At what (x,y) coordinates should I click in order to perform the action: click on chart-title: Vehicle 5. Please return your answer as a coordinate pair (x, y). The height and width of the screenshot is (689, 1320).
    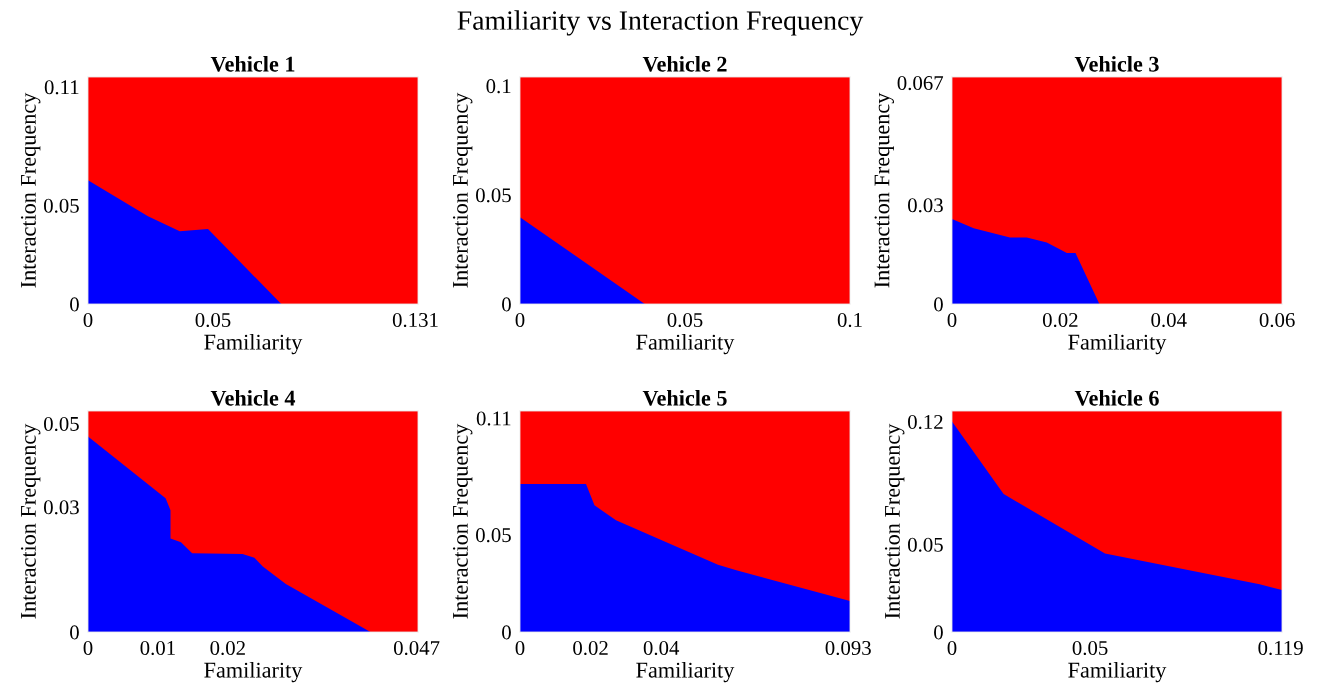
    Looking at the image, I should click on (684, 398).